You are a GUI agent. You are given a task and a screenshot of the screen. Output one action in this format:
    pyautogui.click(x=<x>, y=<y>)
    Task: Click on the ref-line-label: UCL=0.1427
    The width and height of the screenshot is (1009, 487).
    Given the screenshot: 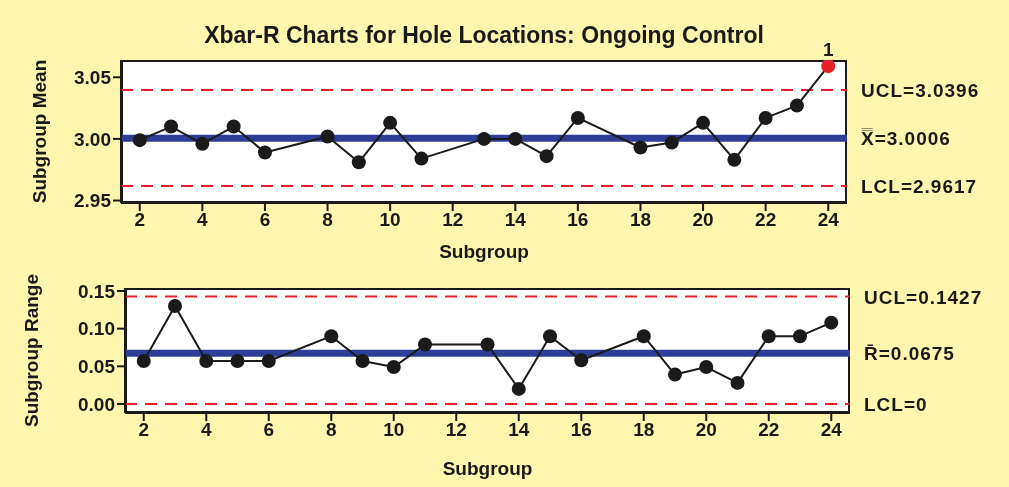 What is the action you would take?
    pyautogui.click(x=923, y=297)
    